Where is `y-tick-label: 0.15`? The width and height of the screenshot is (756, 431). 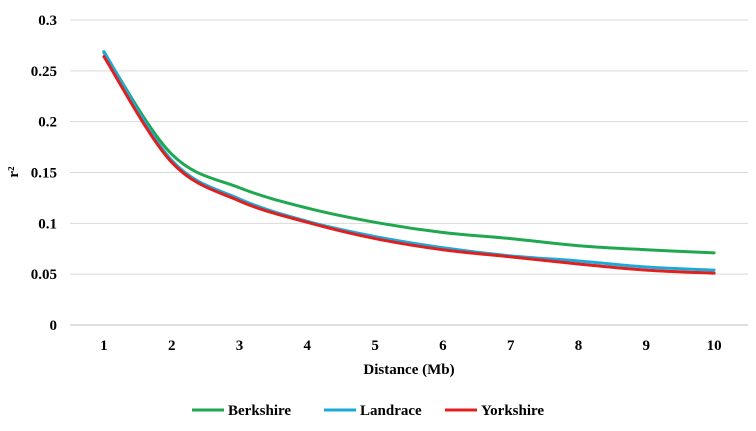 y-tick-label: 0.15 is located at coordinates (44, 174).